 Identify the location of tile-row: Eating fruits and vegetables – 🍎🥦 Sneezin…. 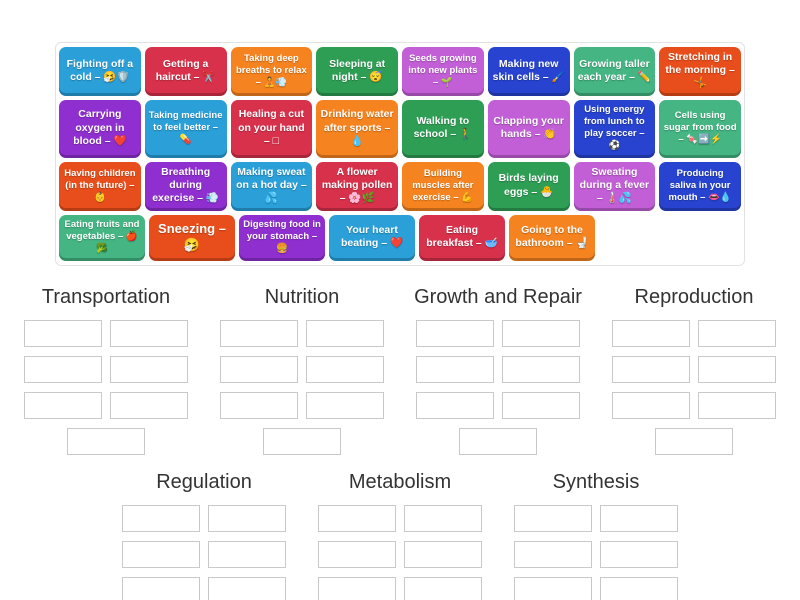
(400, 238).